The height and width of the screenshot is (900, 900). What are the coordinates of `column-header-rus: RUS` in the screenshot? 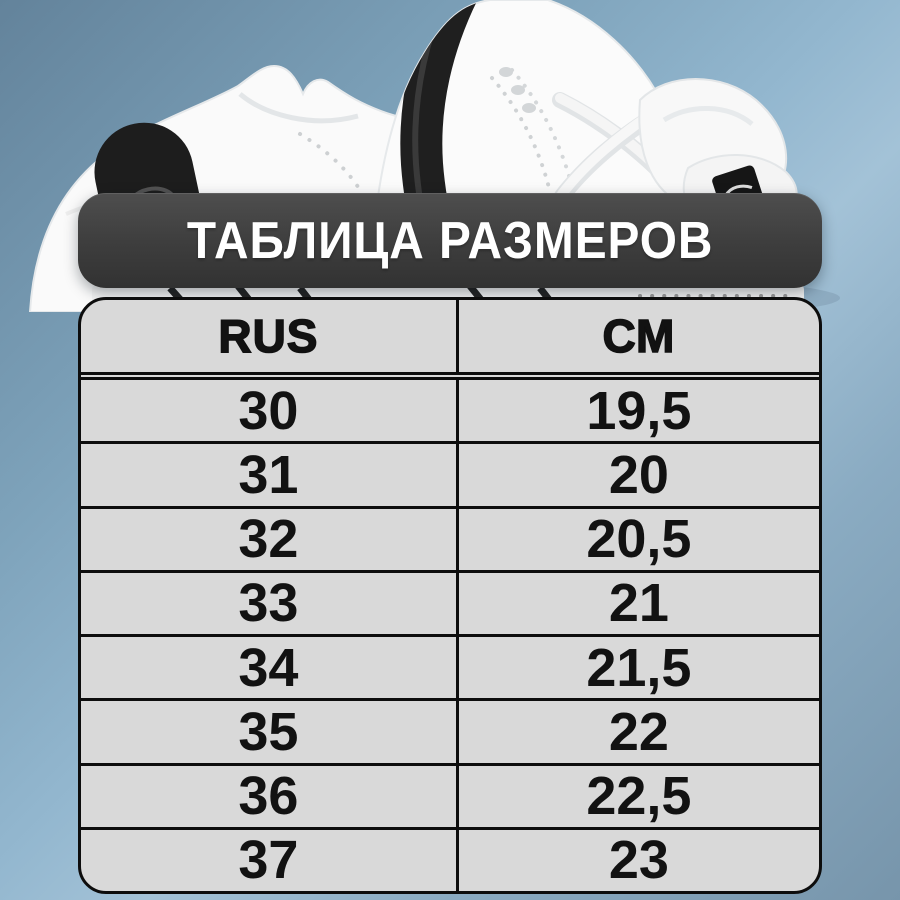 It's located at (270, 336).